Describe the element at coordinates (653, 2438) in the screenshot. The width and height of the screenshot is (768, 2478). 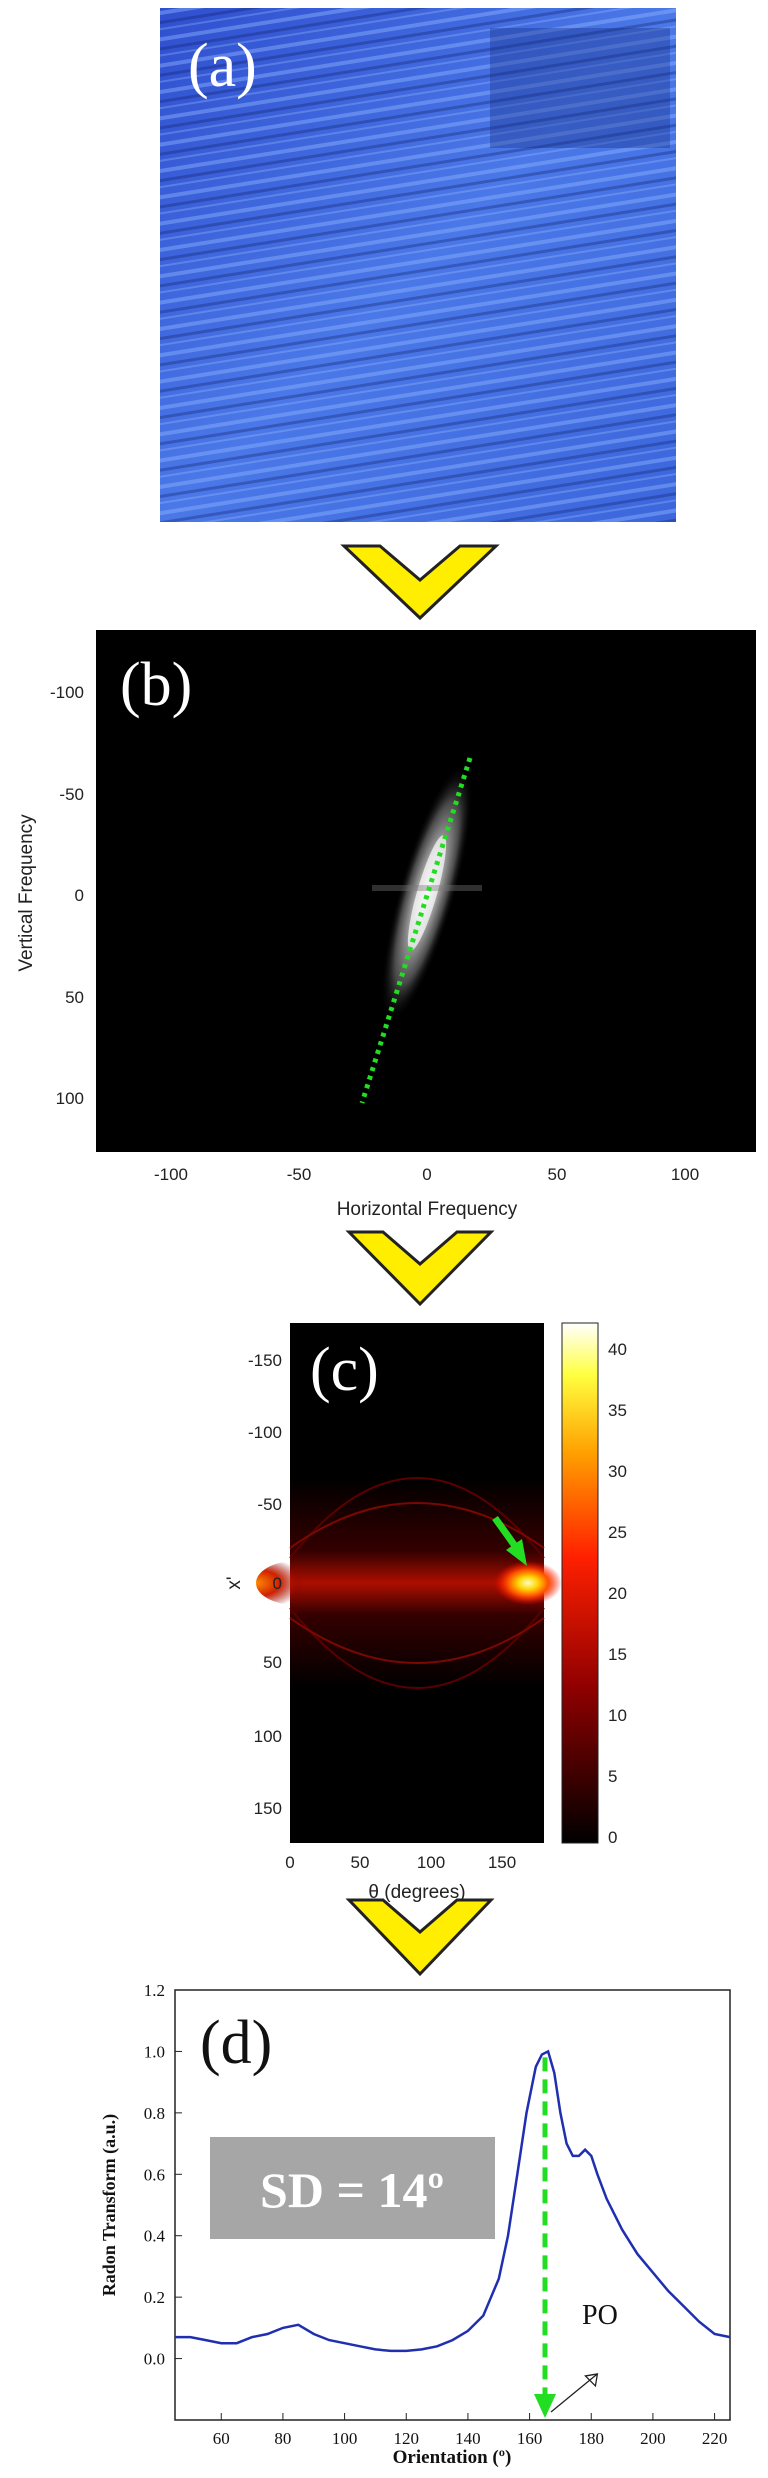
I see `x-tick-label: 200` at that location.